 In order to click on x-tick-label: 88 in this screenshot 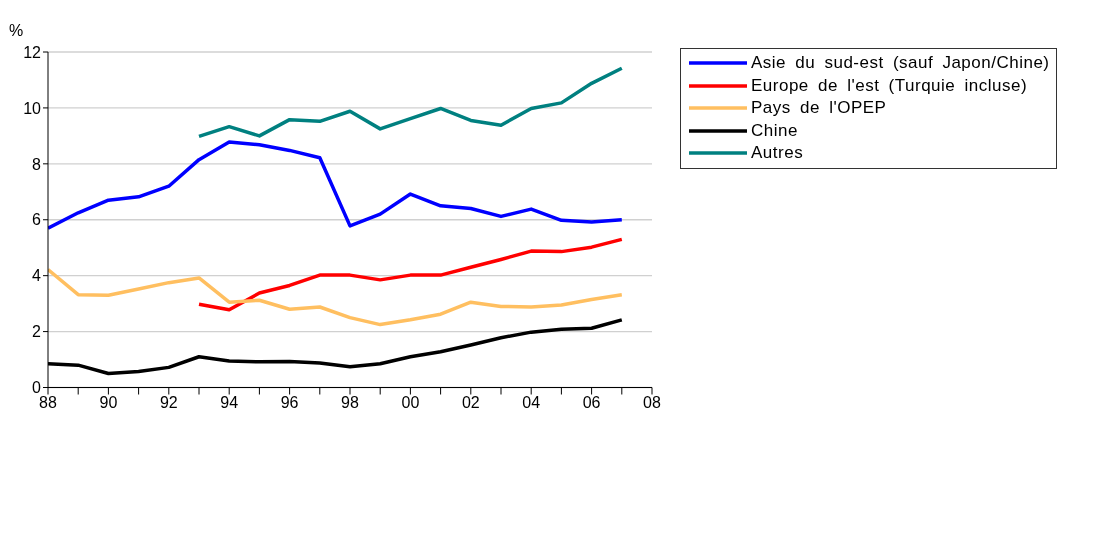, I will do `click(48, 402)`.